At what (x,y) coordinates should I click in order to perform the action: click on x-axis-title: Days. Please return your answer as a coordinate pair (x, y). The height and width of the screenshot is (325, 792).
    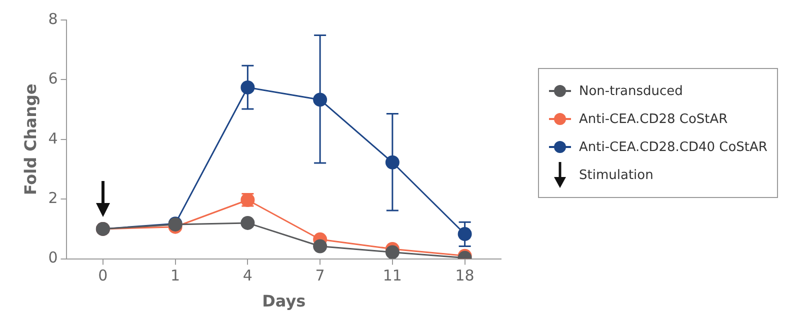
    Looking at the image, I should click on (284, 301).